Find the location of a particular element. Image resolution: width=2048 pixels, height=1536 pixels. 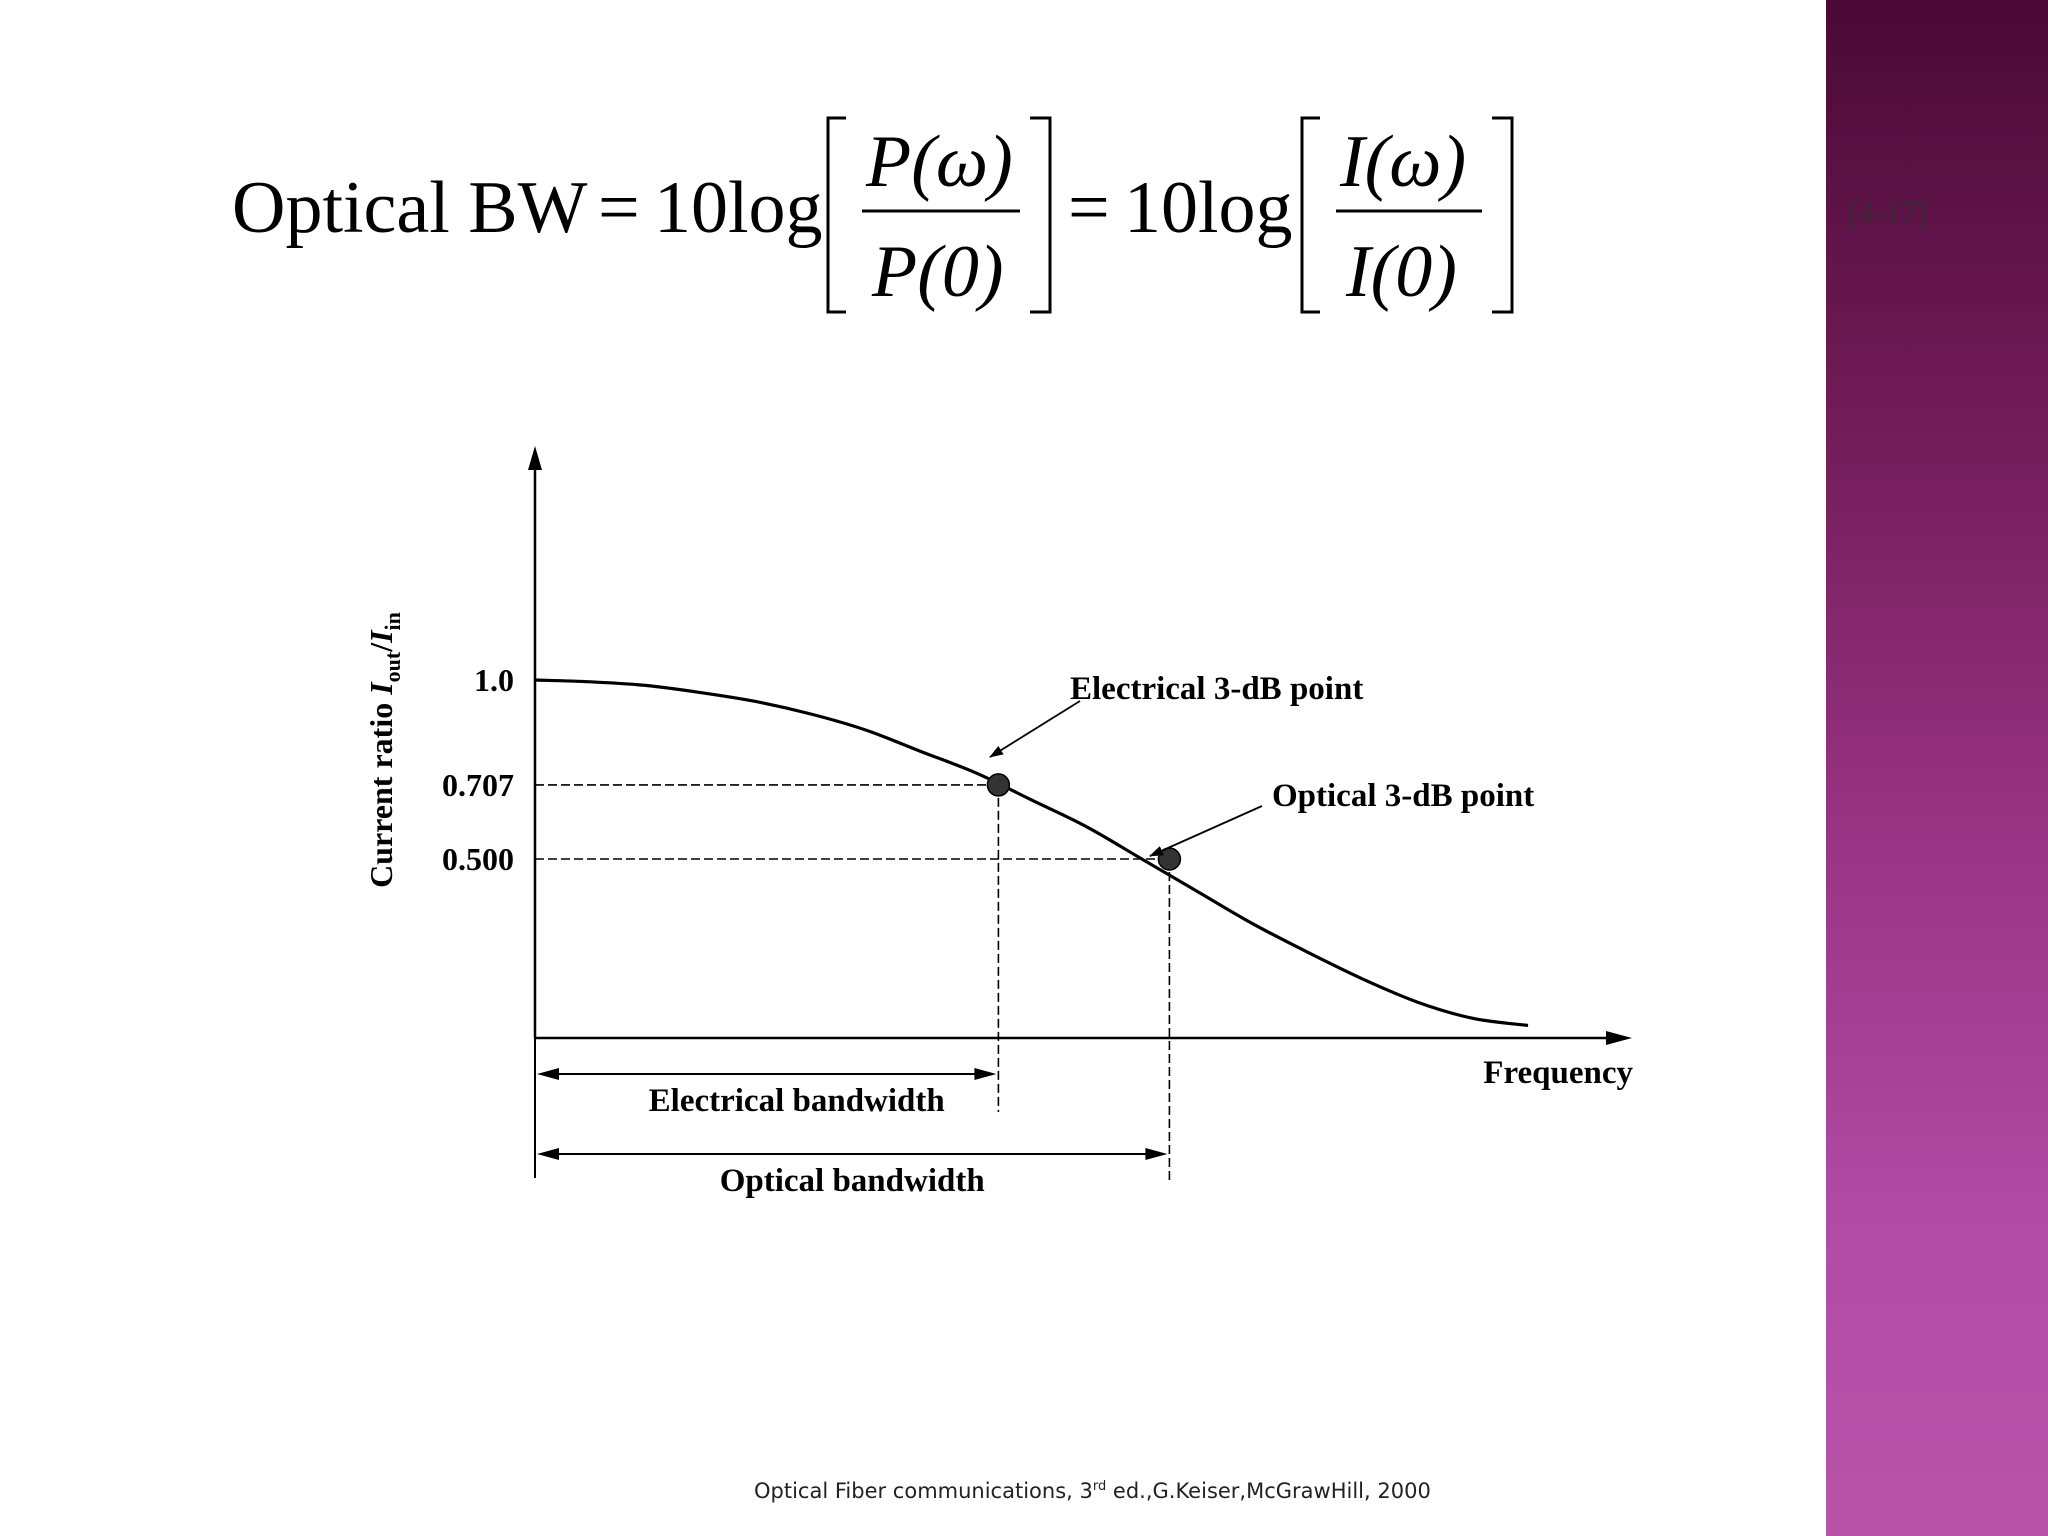

electrical-3db-point-marker is located at coordinates (998, 785).